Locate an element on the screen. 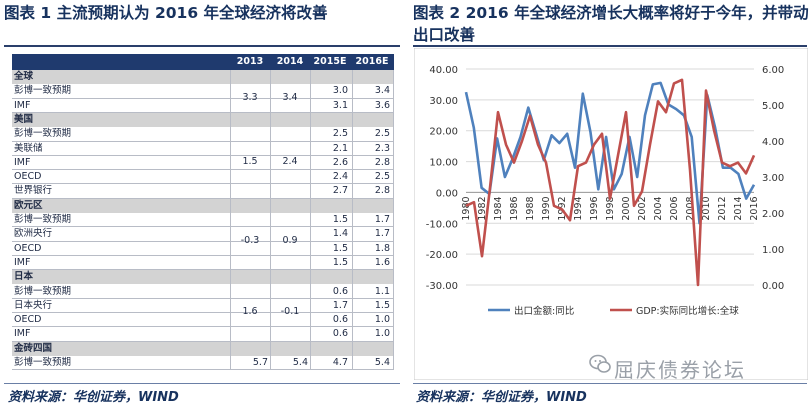  table-cell: 1.7 is located at coordinates (382, 219).